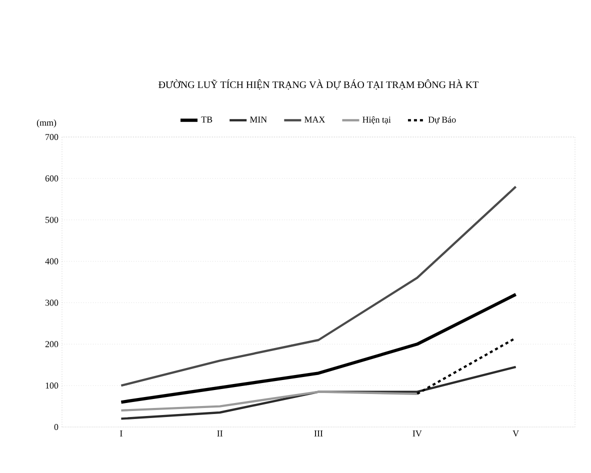  I want to click on y-tick-label: 0, so click(56, 427).